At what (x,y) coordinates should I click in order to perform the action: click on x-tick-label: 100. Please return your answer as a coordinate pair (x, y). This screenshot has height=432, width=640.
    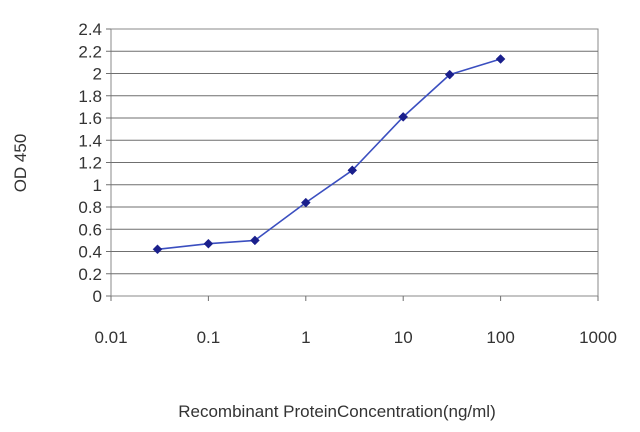
    Looking at the image, I should click on (500, 337).